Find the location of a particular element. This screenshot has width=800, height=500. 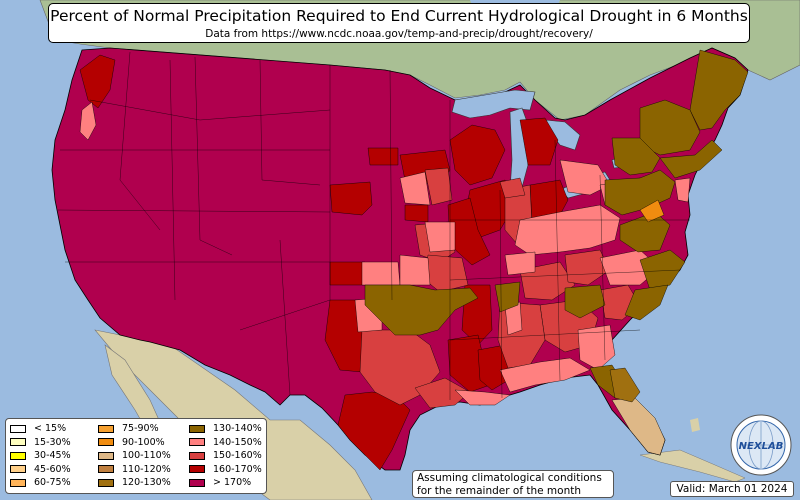

legend-item: 60-75% is located at coordinates (40, 483).